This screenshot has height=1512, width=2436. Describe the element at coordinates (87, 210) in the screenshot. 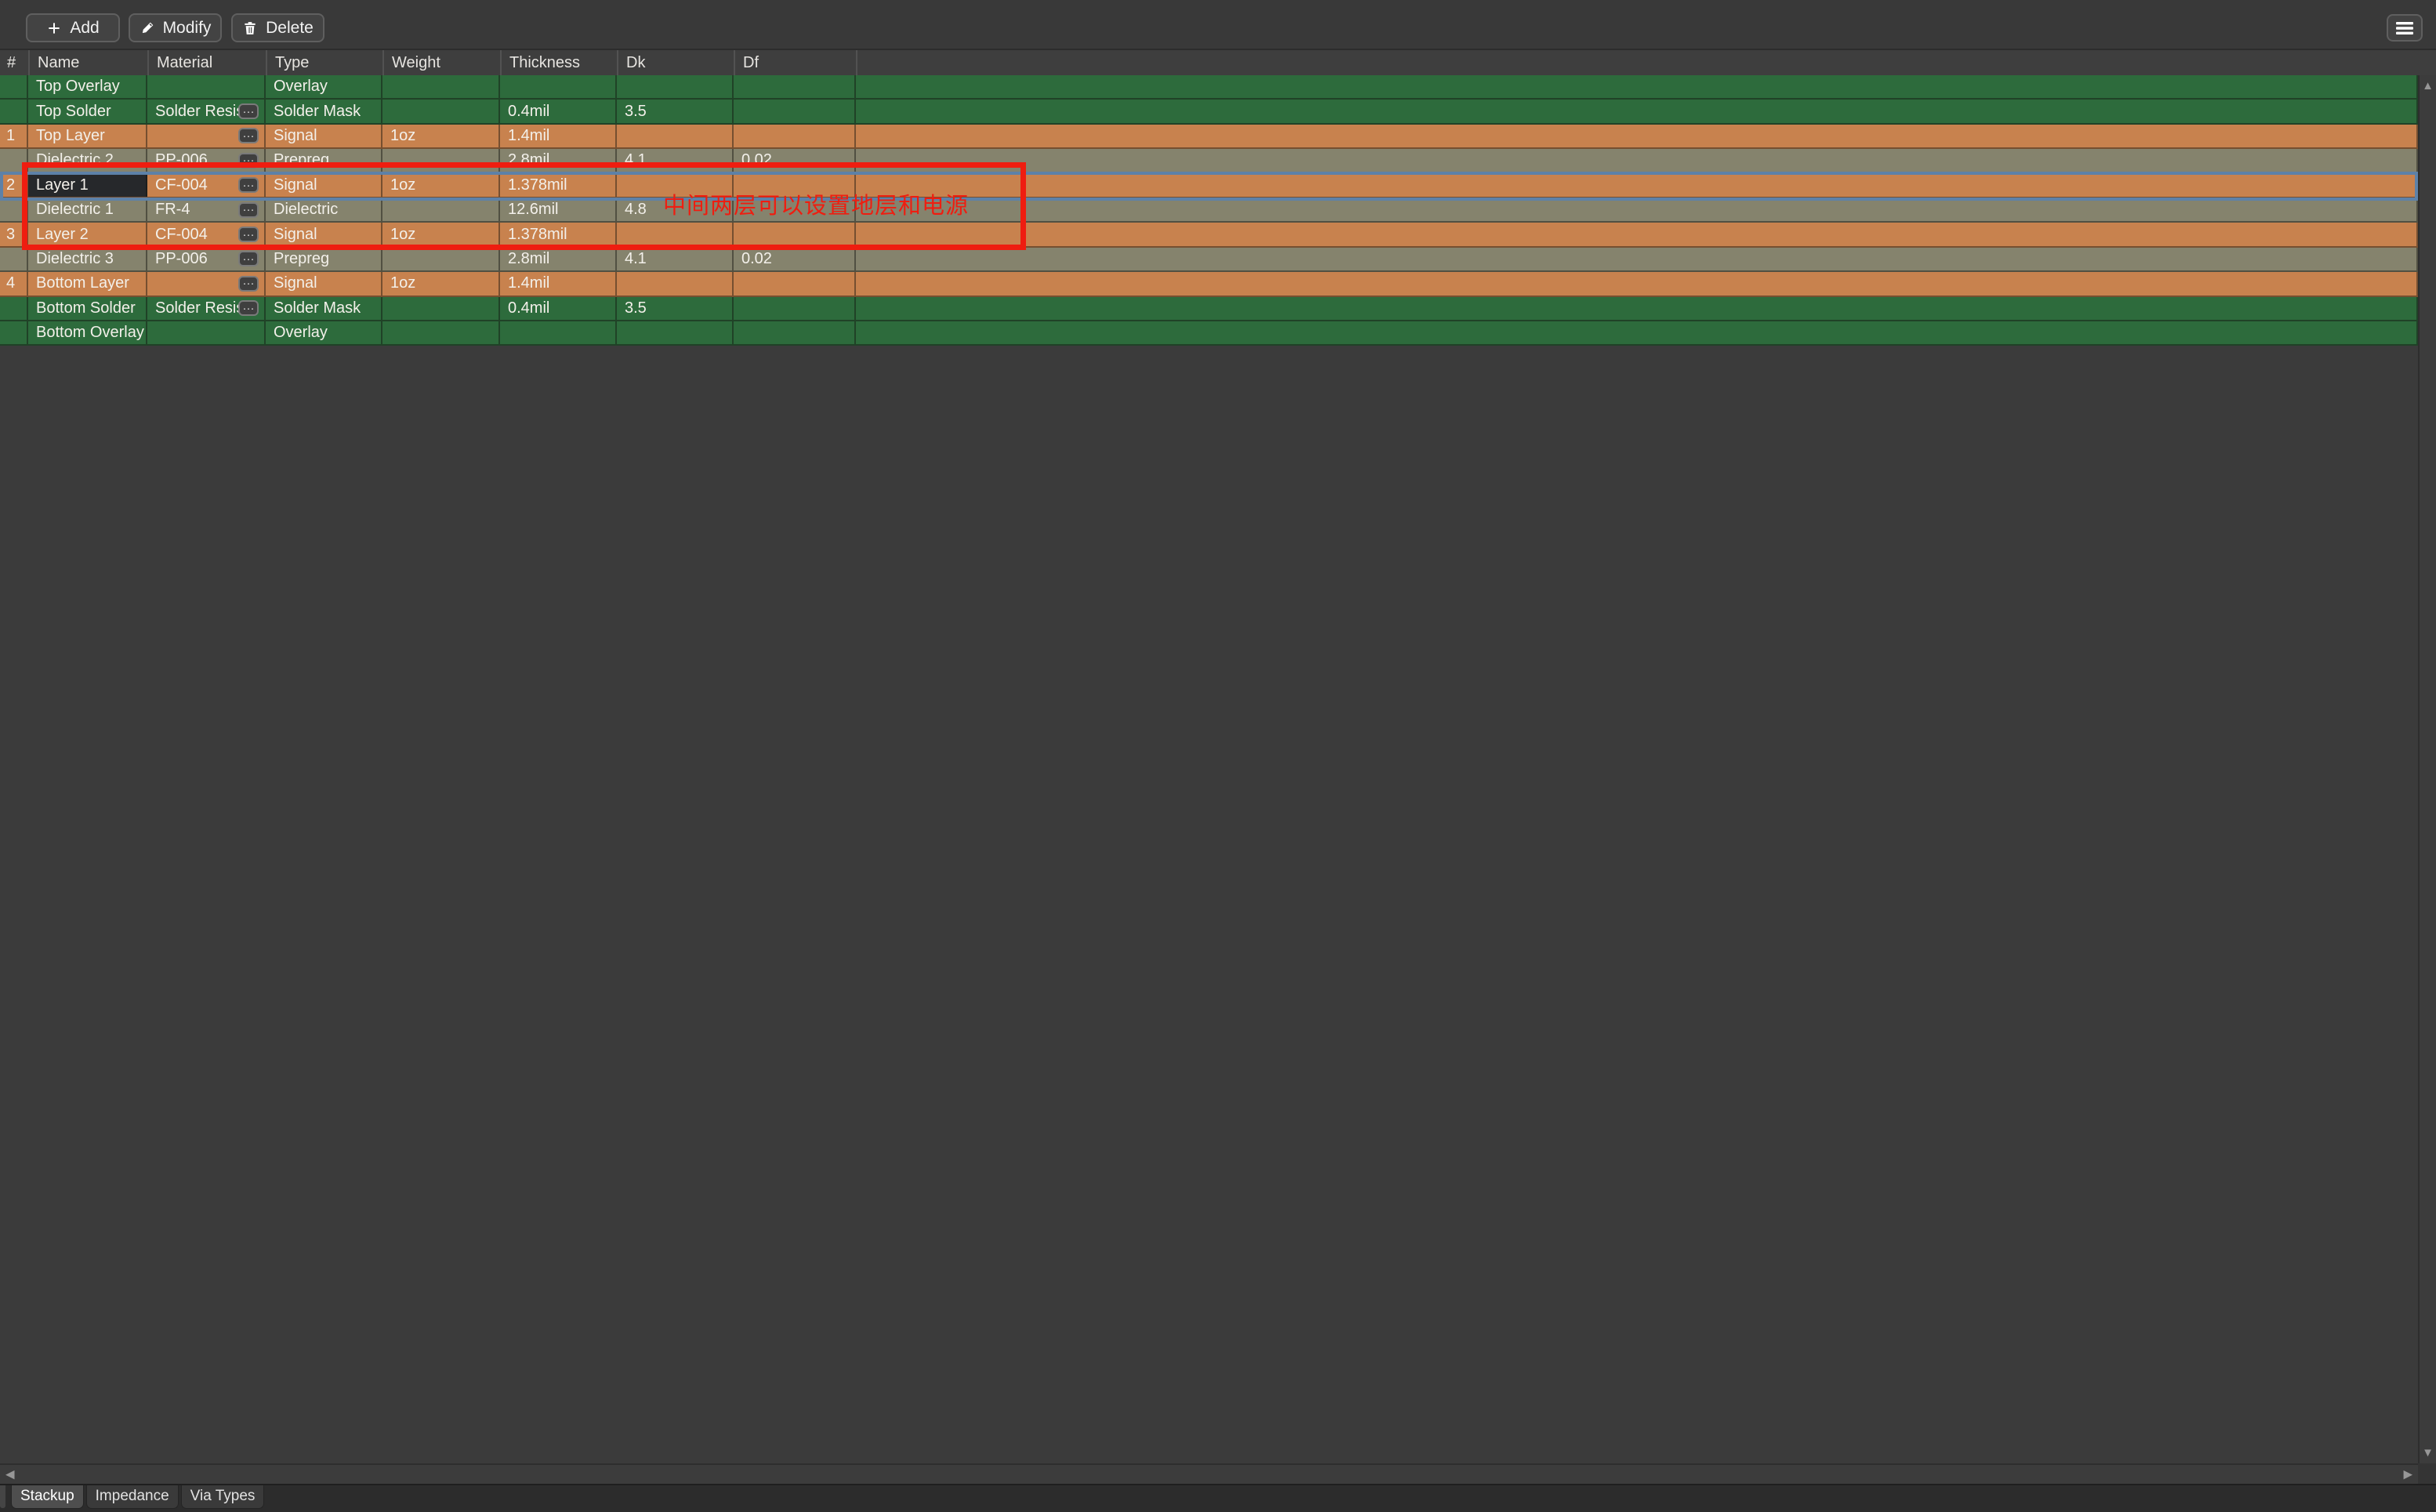

I see `cell-name: Dielectric 1` at that location.